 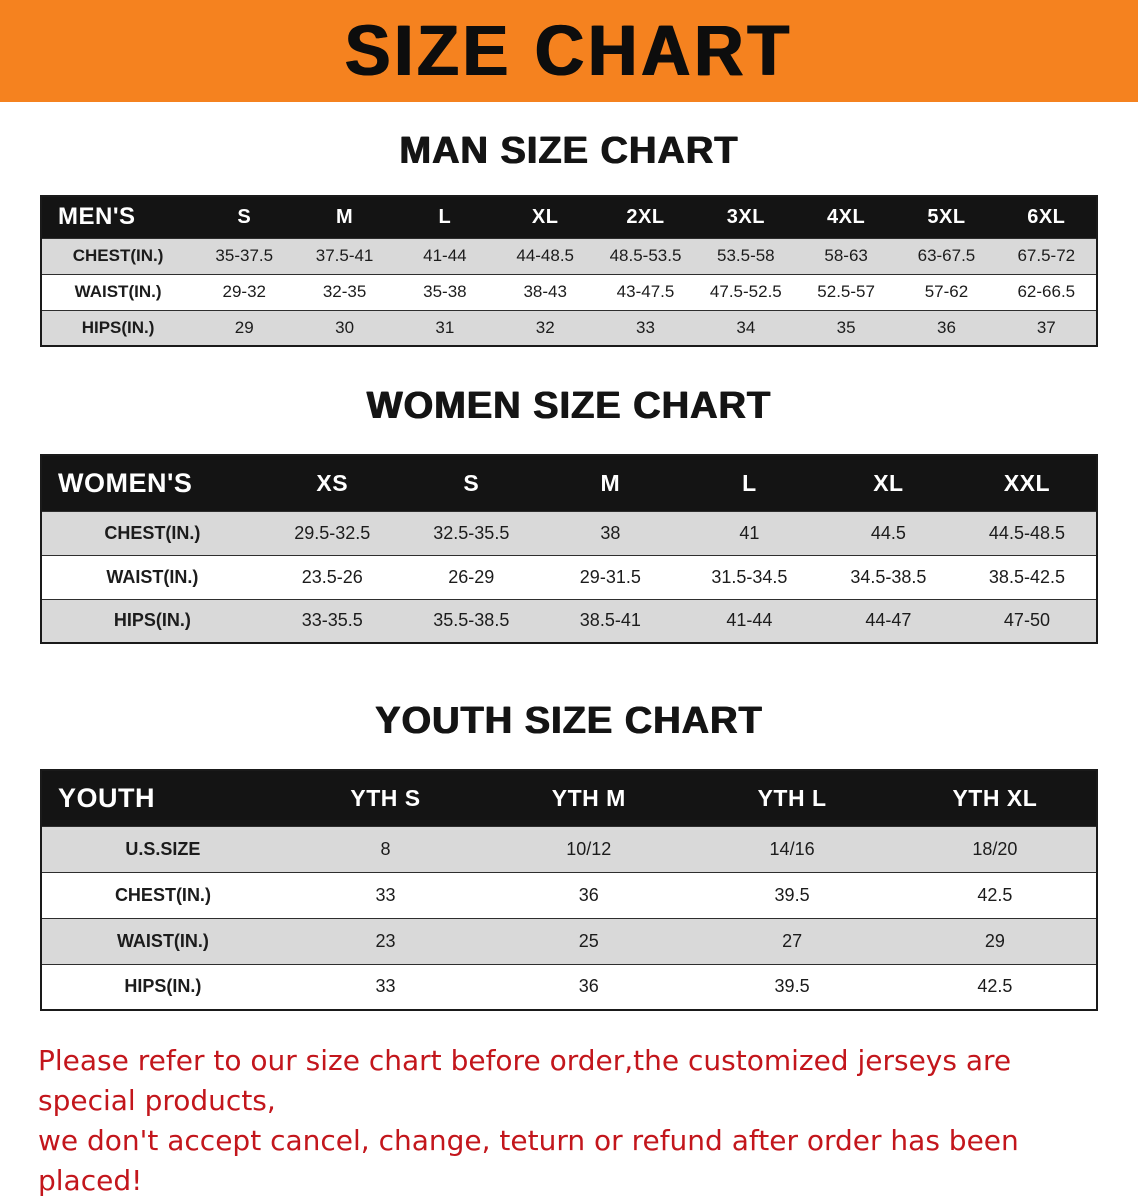 I want to click on row-label: U.S.SIZE, so click(x=162, y=848).